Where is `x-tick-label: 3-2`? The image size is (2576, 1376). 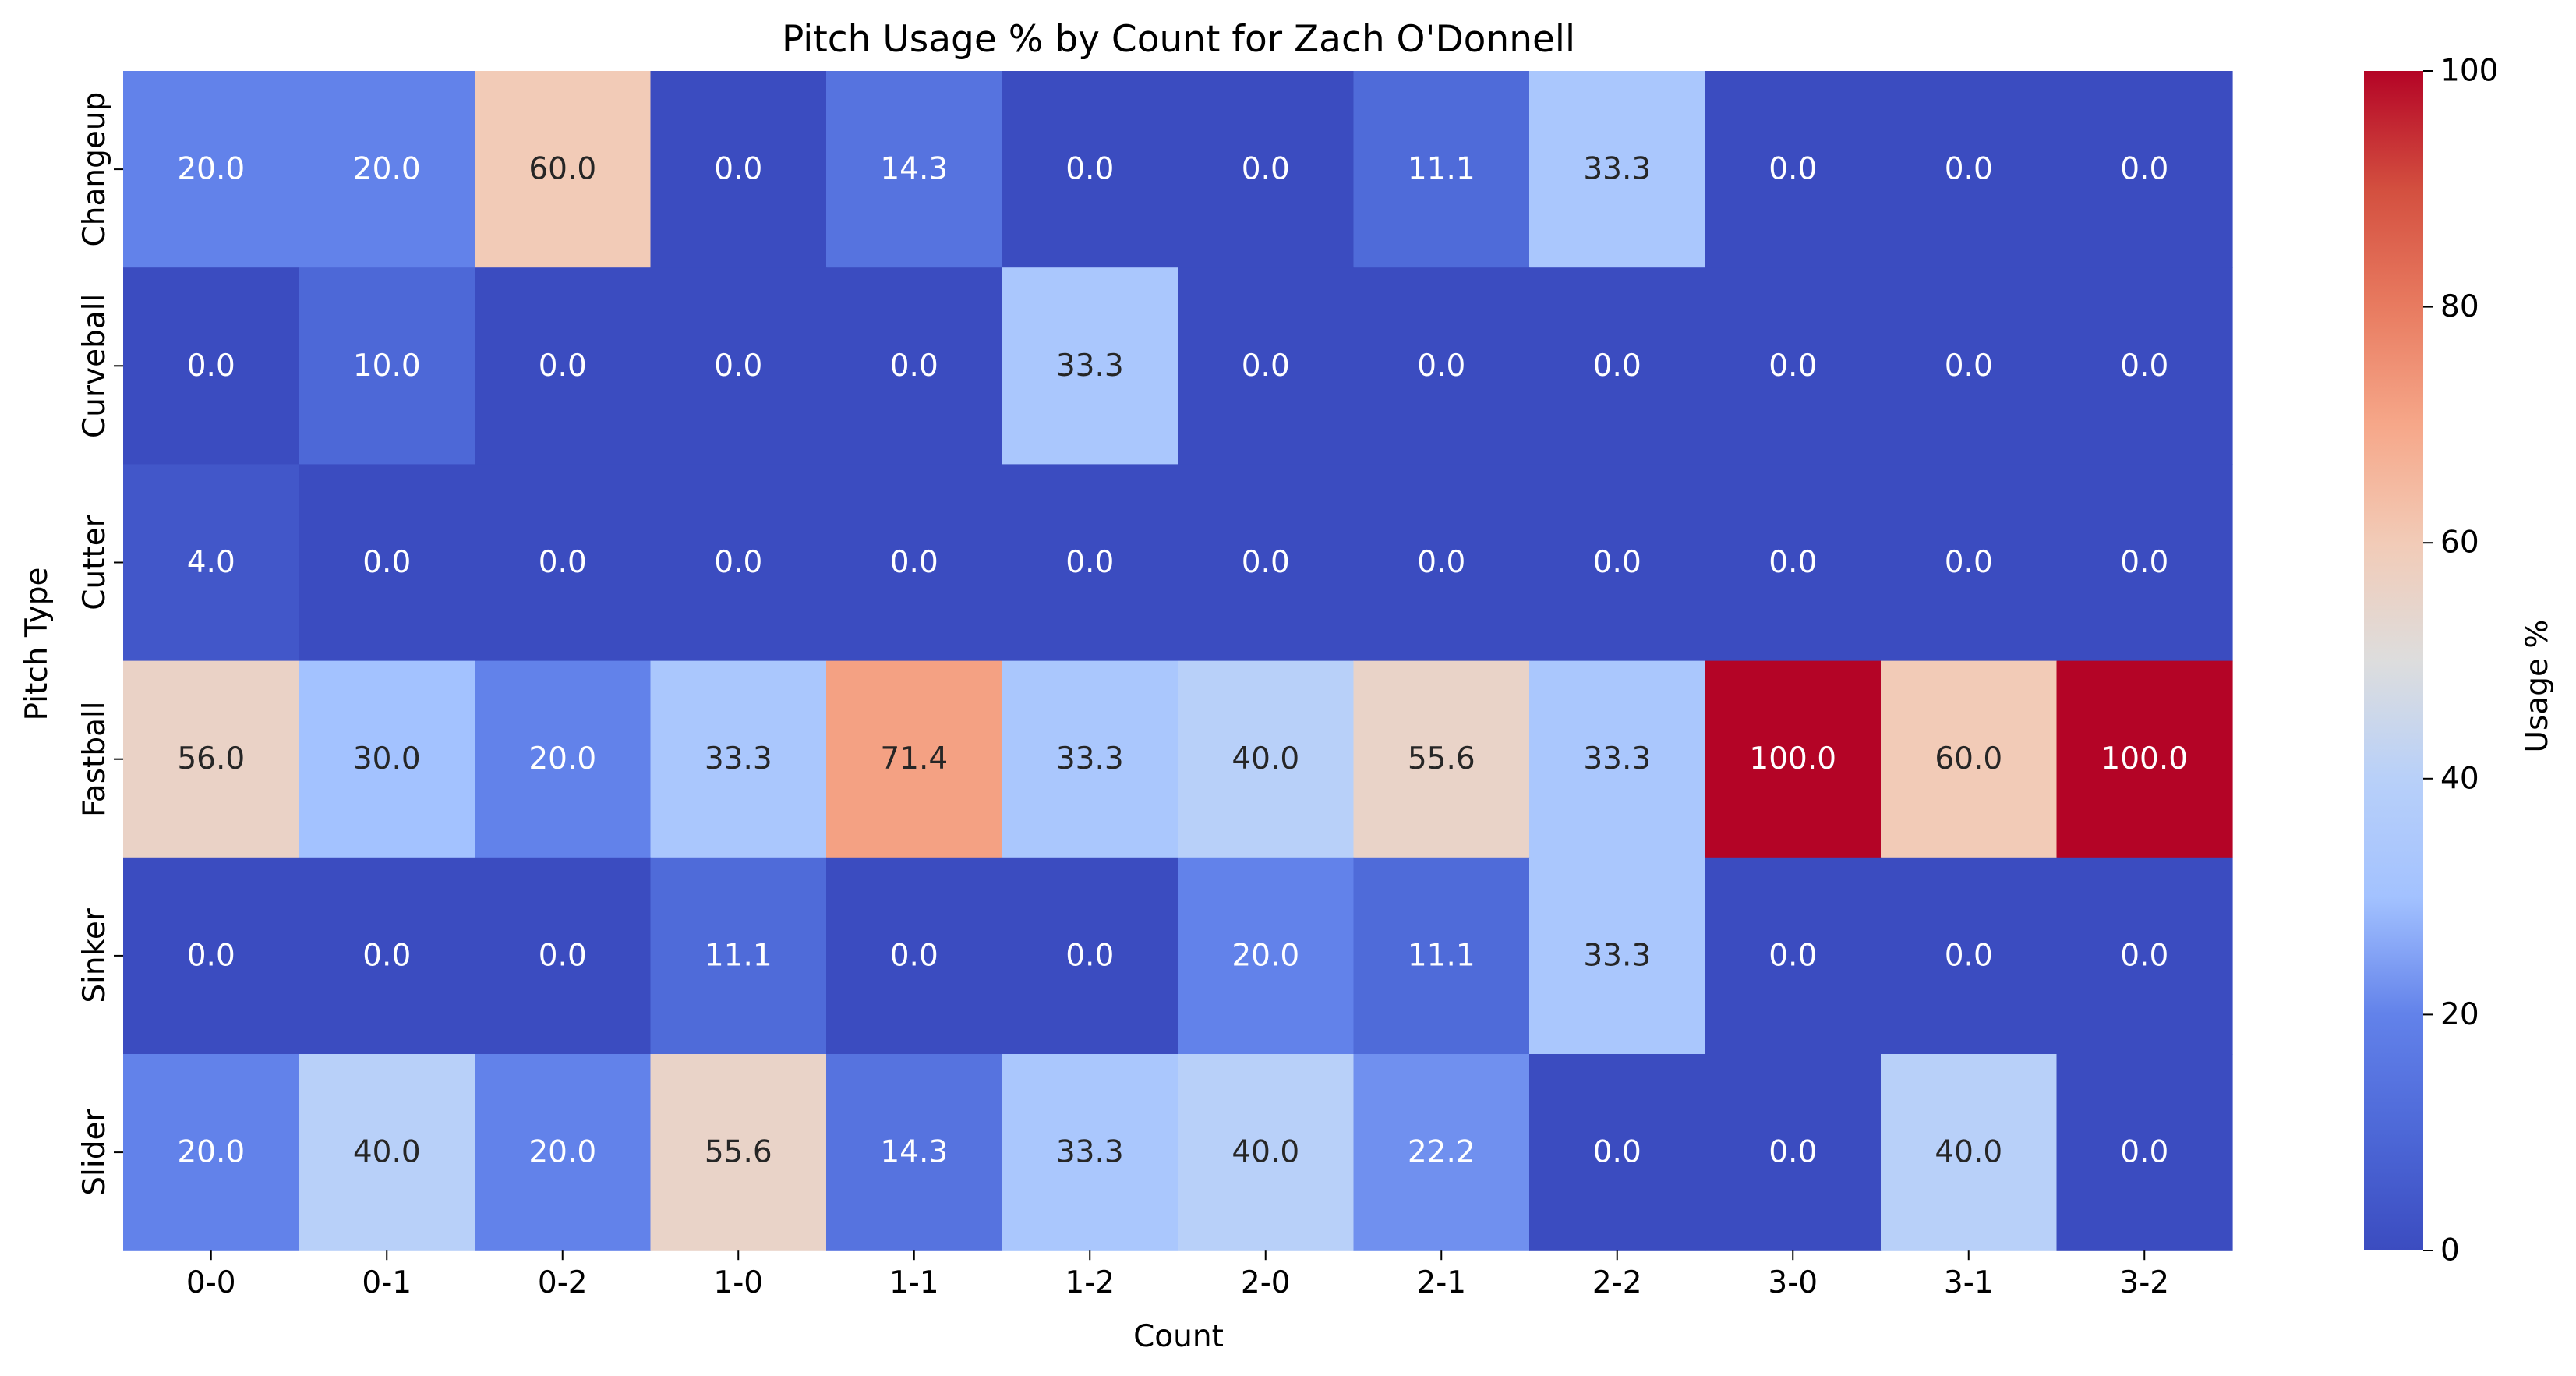 x-tick-label: 3-2 is located at coordinates (2144, 1282).